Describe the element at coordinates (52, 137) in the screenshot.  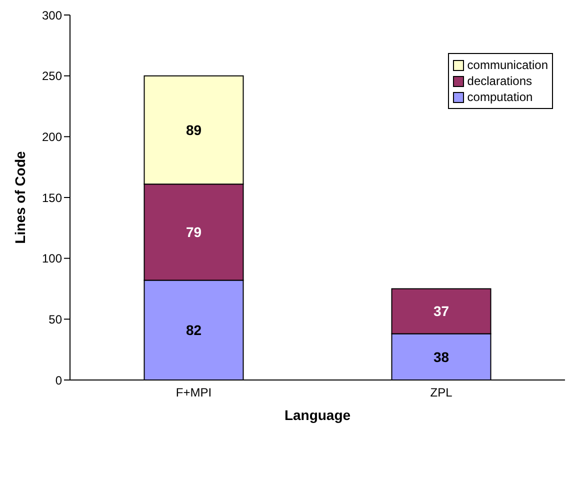
I see `y-tick-label: 200` at that location.